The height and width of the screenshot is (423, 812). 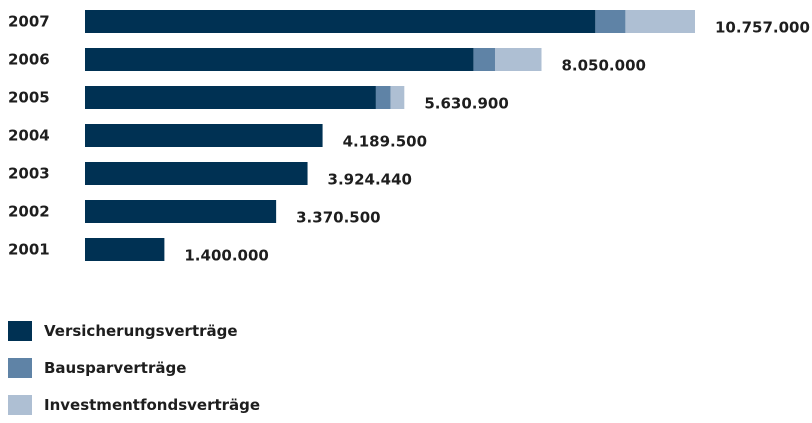 What do you see at coordinates (29, 212) in the screenshot?
I see `y-tick-label: 2002` at bounding box center [29, 212].